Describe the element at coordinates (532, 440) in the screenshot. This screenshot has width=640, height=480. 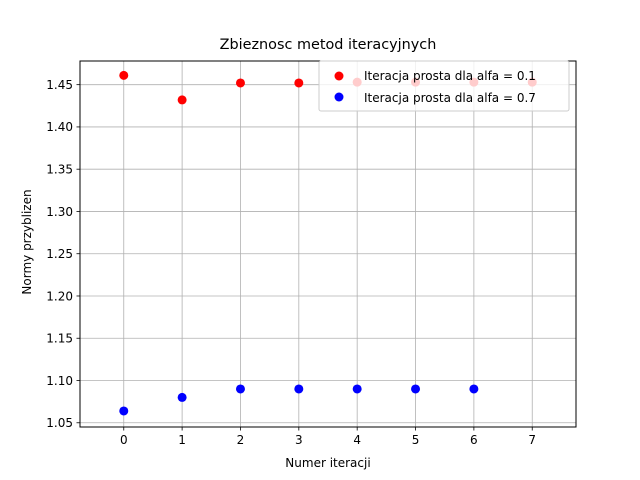
I see `x-tick-label: 7` at that location.